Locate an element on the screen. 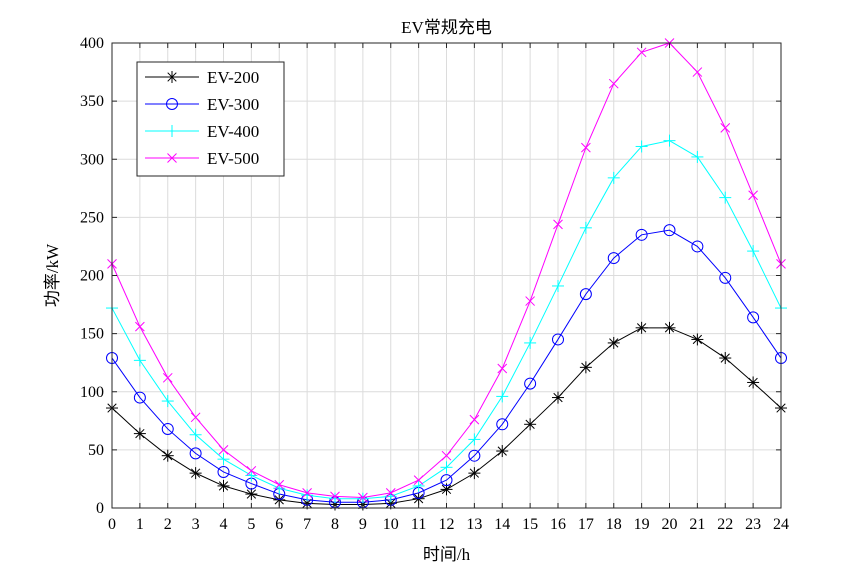 This screenshot has width=865, height=570. legend-label-ev-300: EV-300 is located at coordinates (233, 104).